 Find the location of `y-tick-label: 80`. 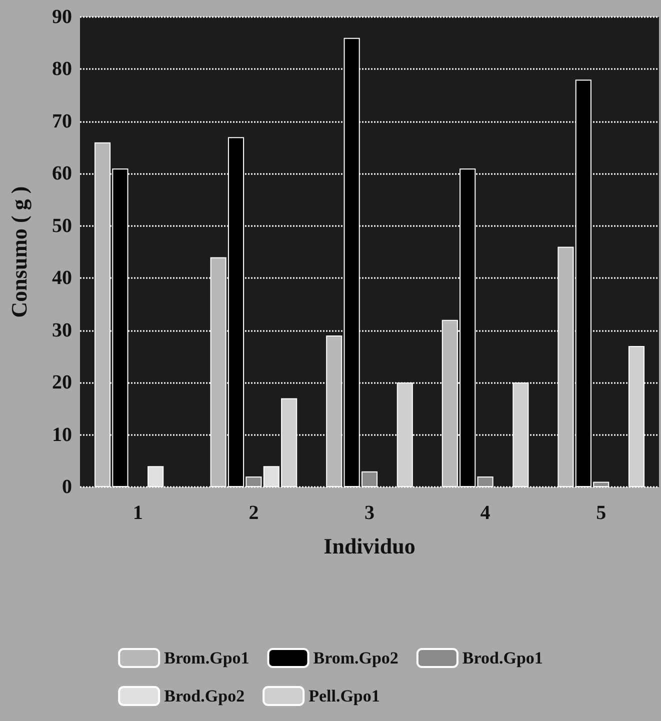

y-tick-label: 80 is located at coordinates (62, 69).